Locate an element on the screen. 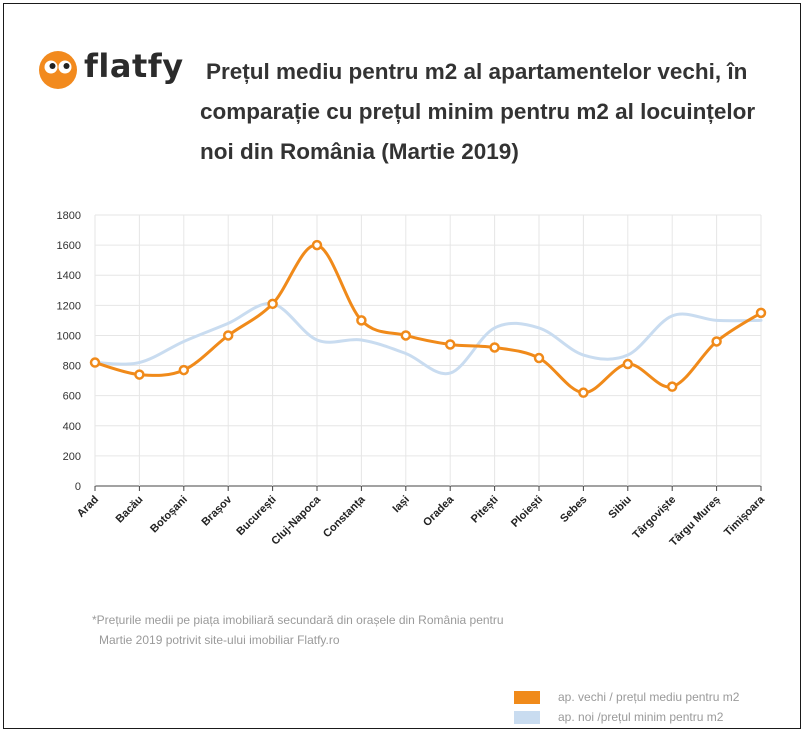 The width and height of the screenshot is (806, 734). y-tick-label: 400 is located at coordinates (72, 427).